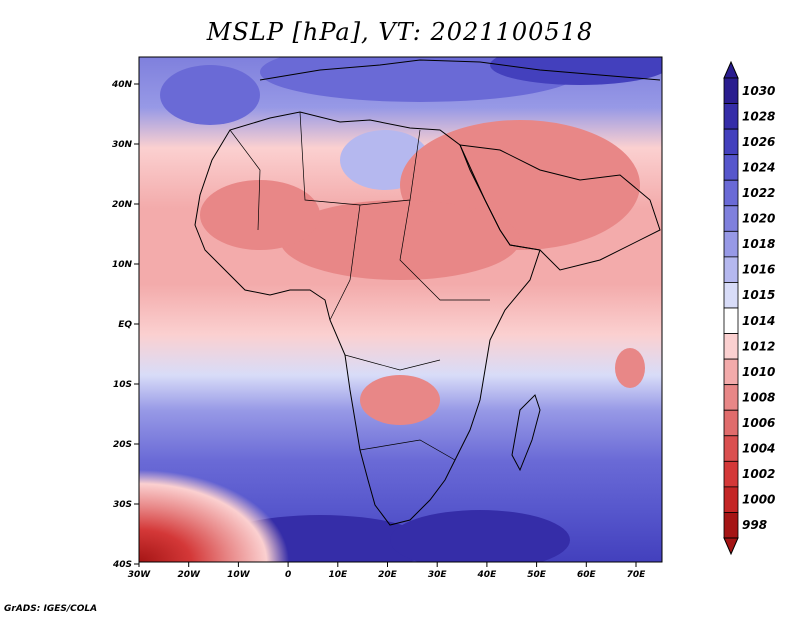  Describe the element at coordinates (731, 69) in the screenshot. I see `colorbar-top-arrow` at that location.